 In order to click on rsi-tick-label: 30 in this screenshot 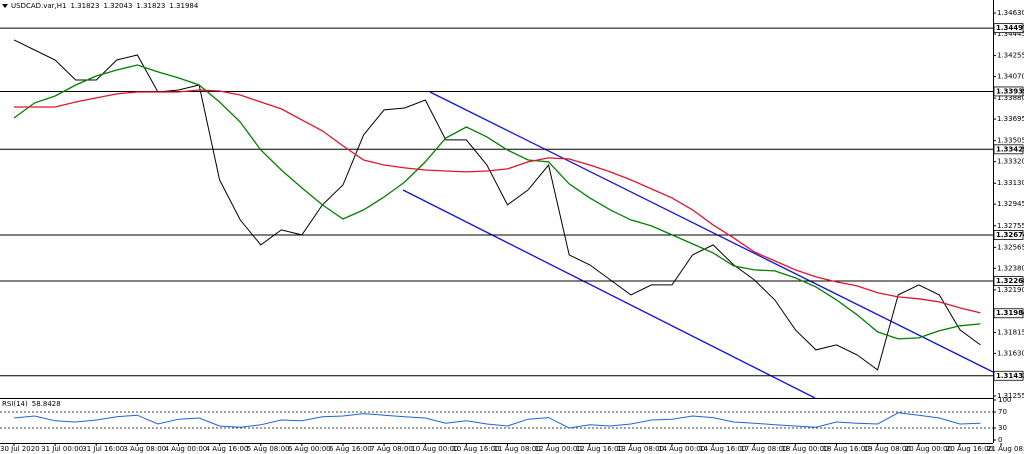, I will do `click(1002, 428)`.